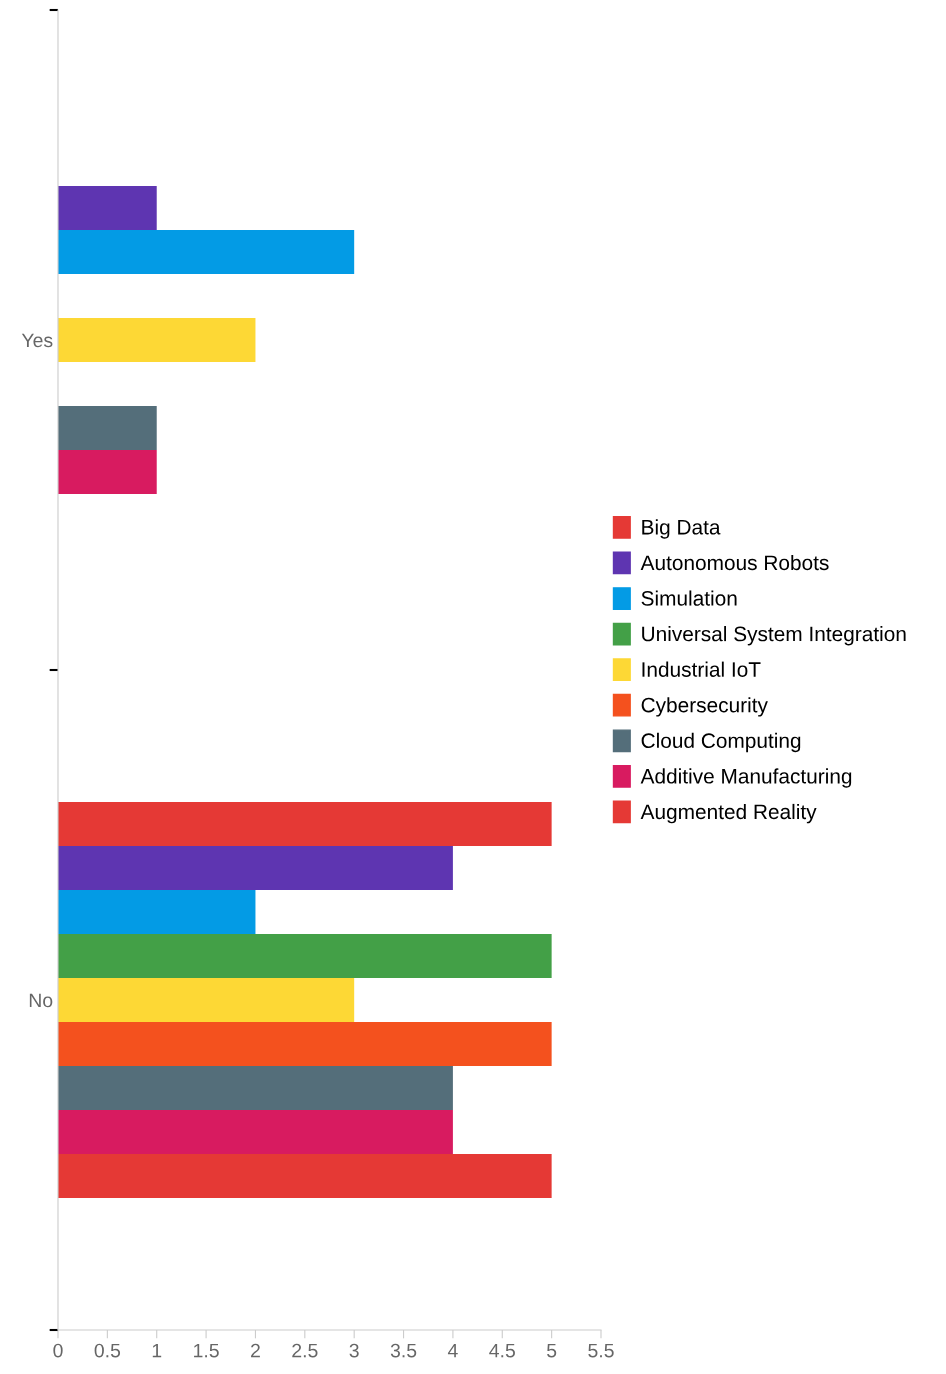  I want to click on x-tick-label: 2, so click(255, 1350).